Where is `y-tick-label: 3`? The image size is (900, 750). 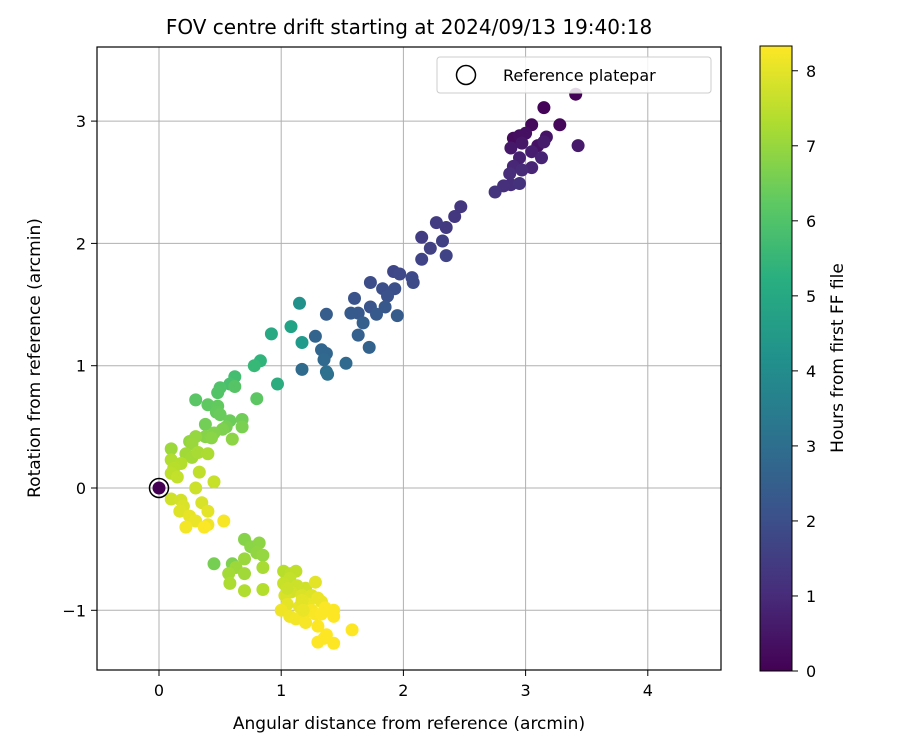
y-tick-label: 3 is located at coordinates (81, 121).